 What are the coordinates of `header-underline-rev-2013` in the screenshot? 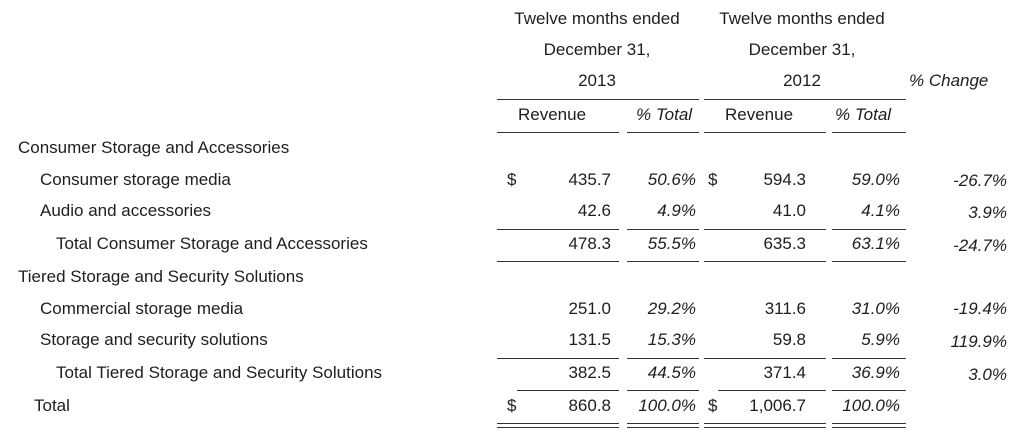 It's located at (558, 132).